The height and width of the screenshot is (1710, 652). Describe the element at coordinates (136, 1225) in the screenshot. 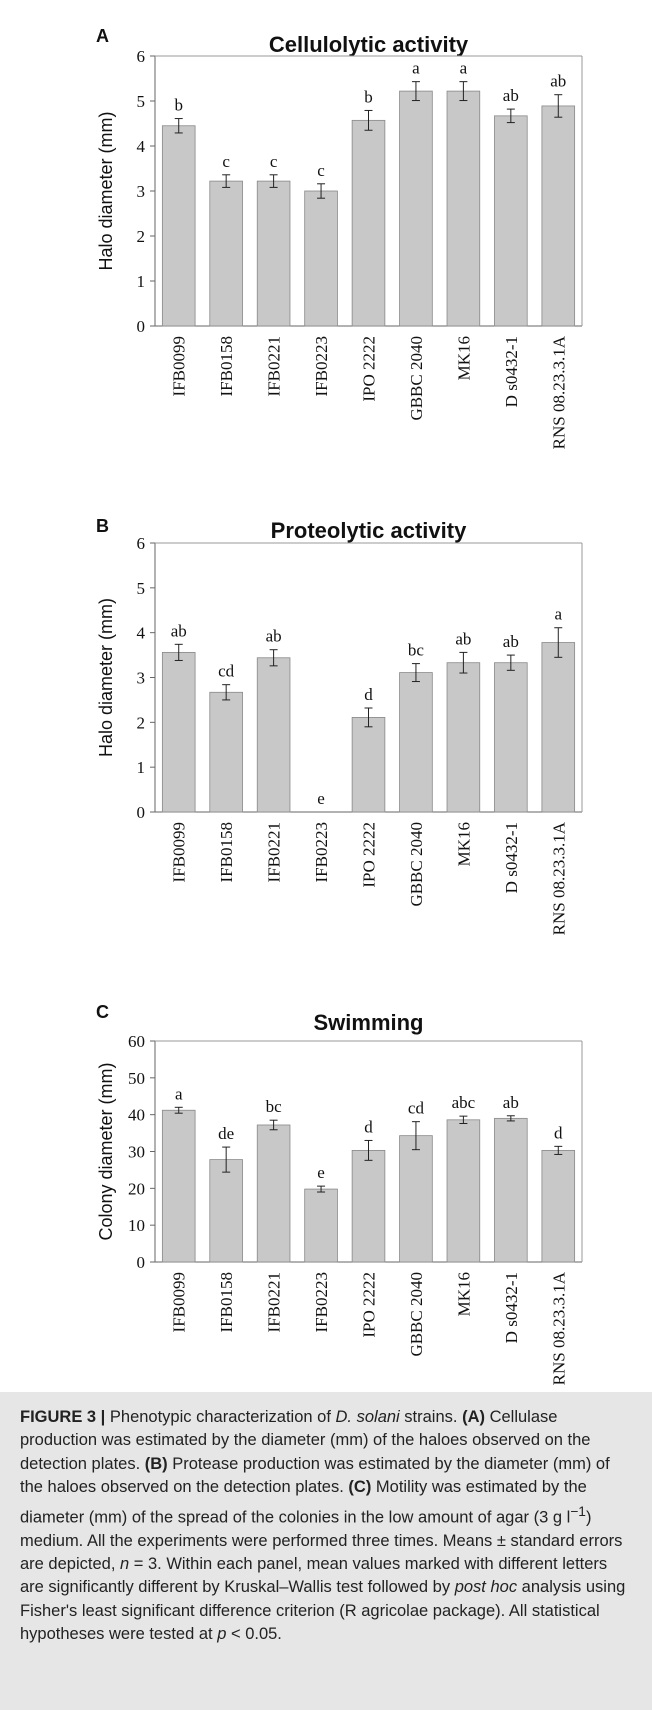

I see `panel-c-y-tick-label: 10` at that location.